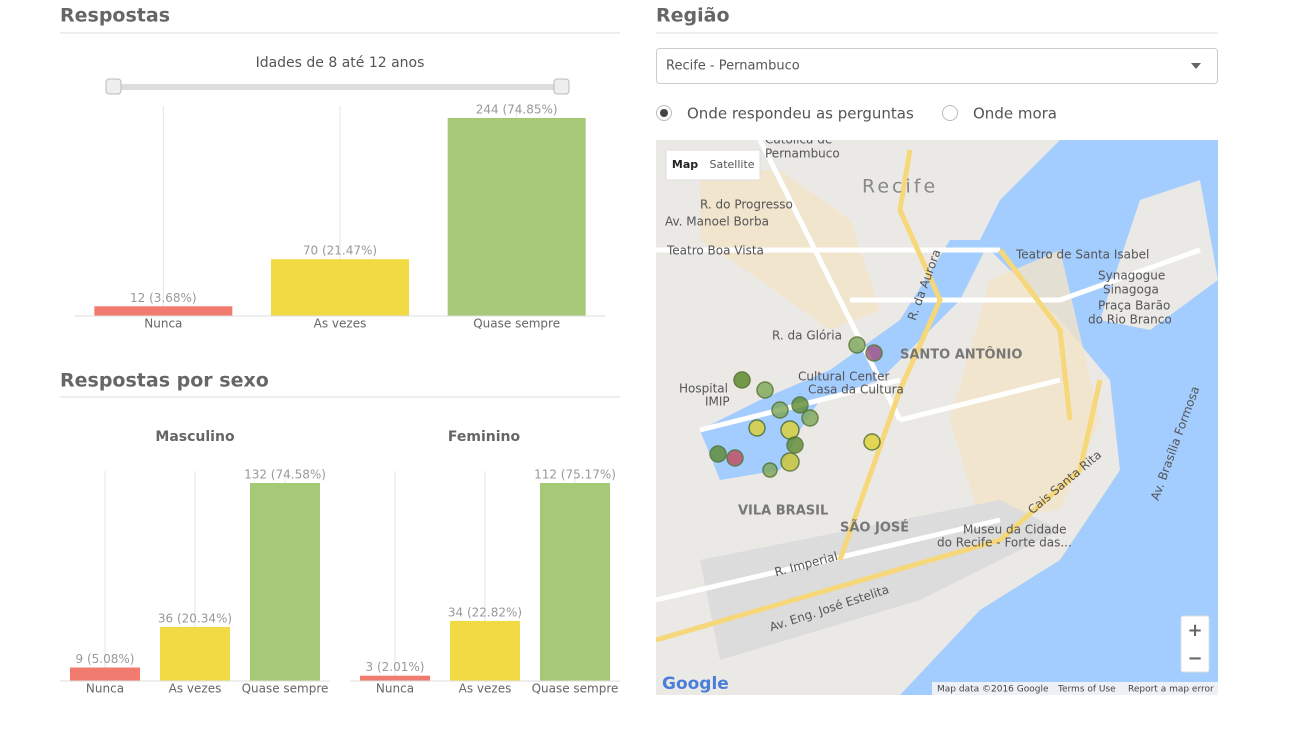  What do you see at coordinates (195, 437) in the screenshot?
I see `chart-title: Masculino` at bounding box center [195, 437].